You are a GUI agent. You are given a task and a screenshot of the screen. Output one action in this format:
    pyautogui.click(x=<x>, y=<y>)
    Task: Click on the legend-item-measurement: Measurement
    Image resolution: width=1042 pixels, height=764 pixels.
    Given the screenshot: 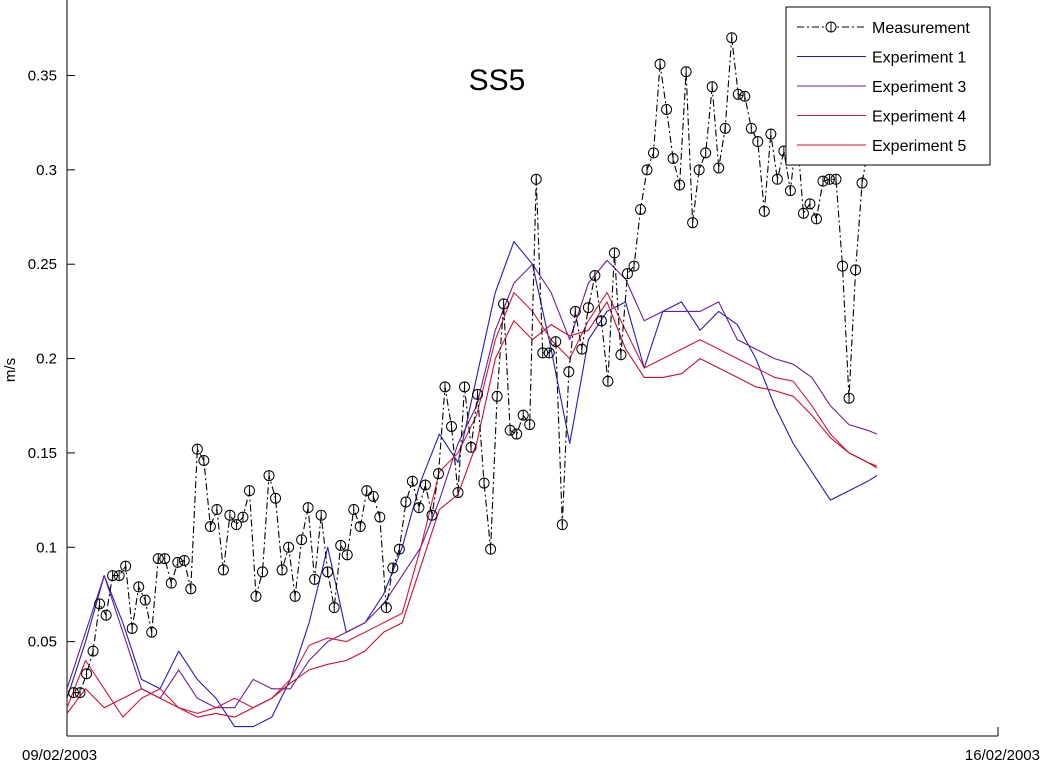 What is the action you would take?
    pyautogui.click(x=883, y=28)
    